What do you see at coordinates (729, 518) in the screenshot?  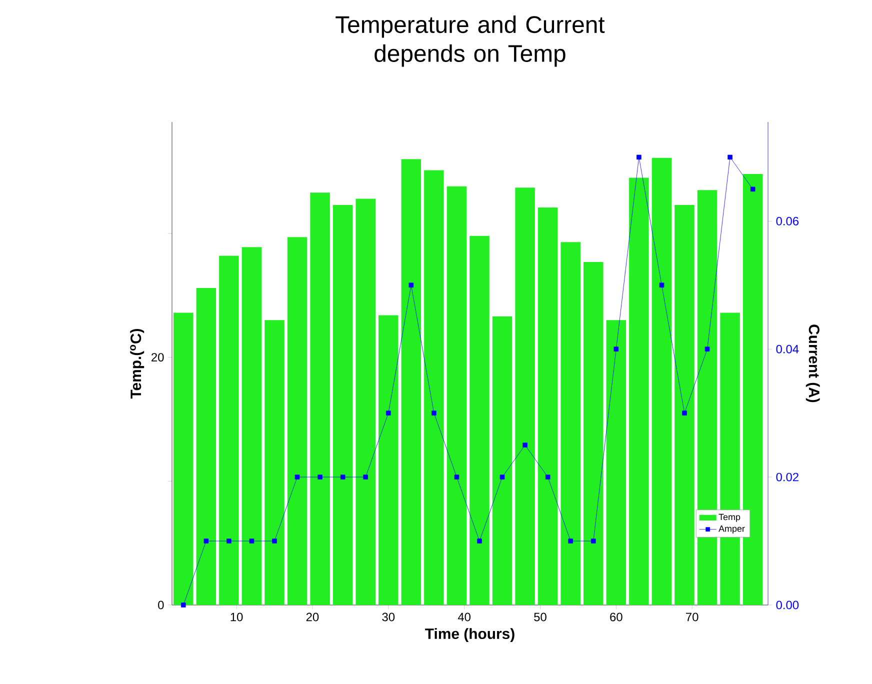 I see `legend-label: Temp` at bounding box center [729, 518].